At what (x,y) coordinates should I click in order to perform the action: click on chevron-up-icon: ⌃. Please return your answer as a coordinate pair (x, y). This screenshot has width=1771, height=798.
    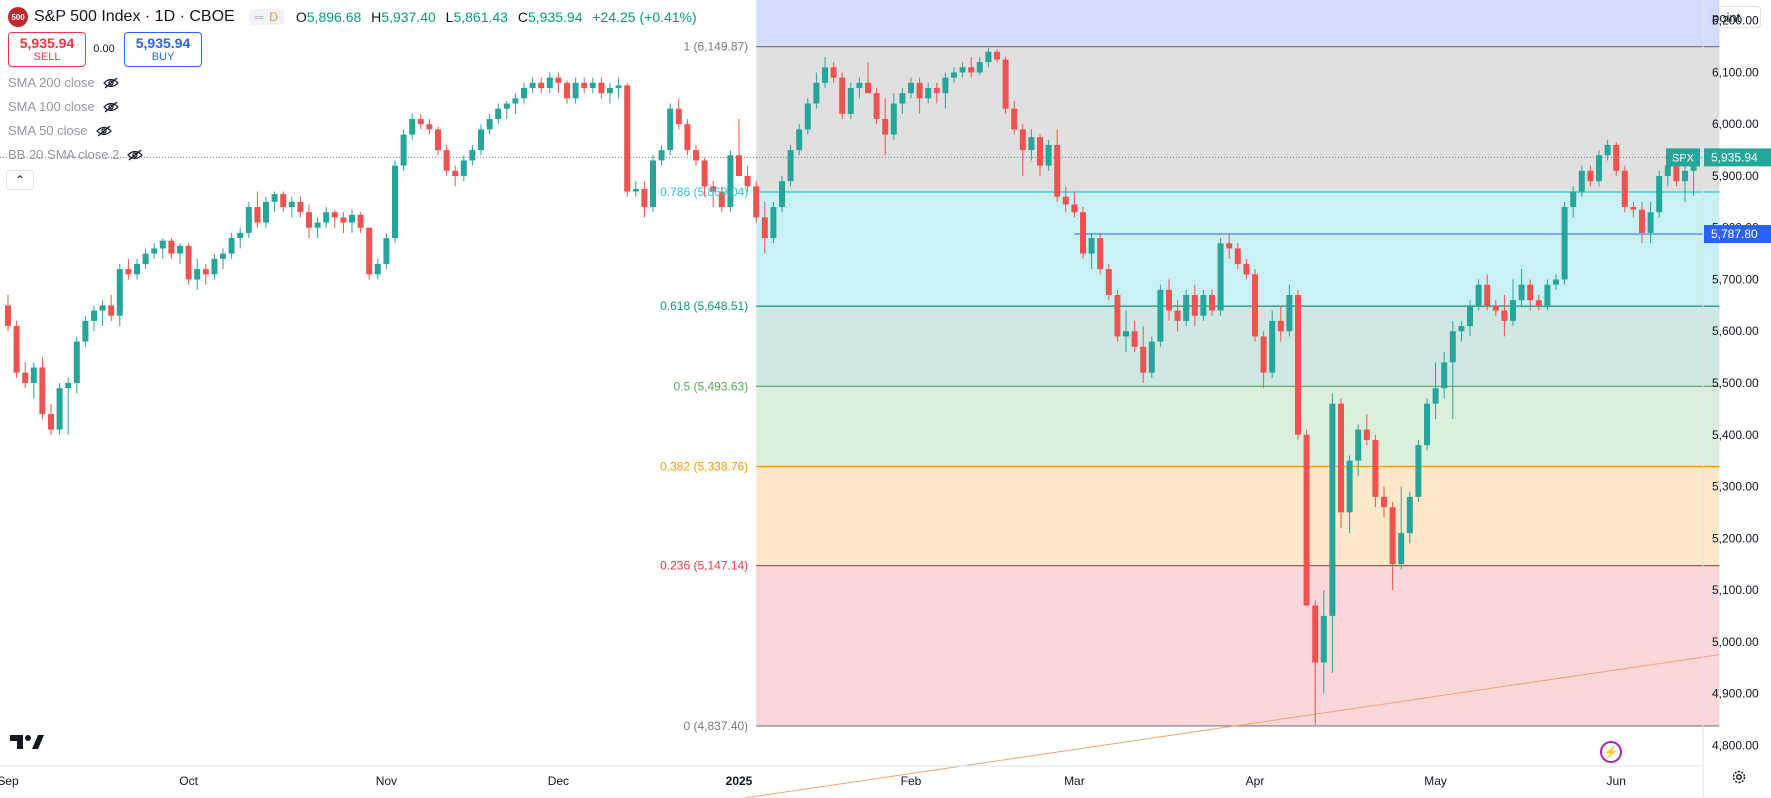
    Looking at the image, I should click on (20, 180).